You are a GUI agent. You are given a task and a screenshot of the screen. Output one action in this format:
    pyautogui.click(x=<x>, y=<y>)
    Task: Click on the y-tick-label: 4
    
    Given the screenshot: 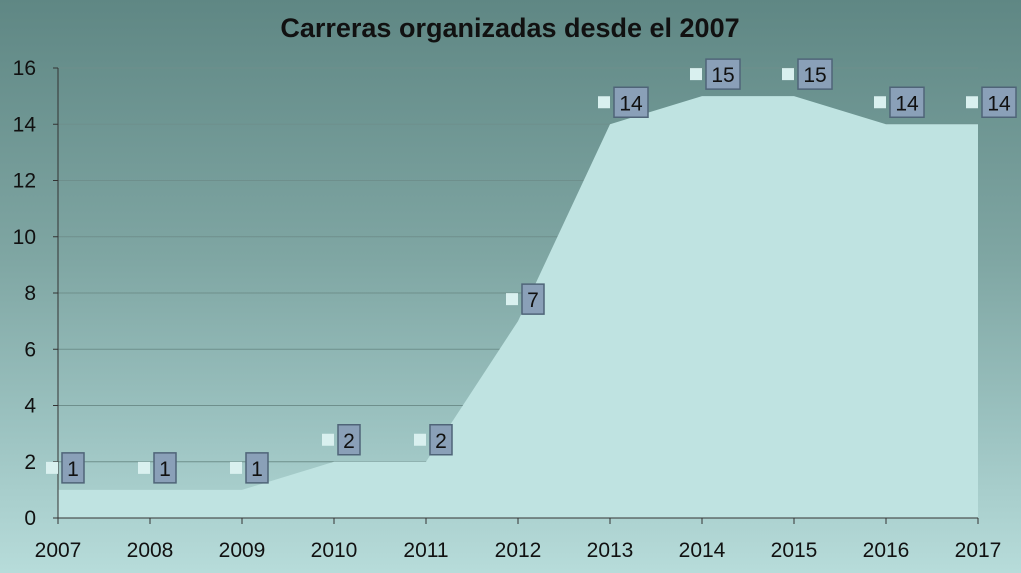 What is the action you would take?
    pyautogui.click(x=30, y=406)
    